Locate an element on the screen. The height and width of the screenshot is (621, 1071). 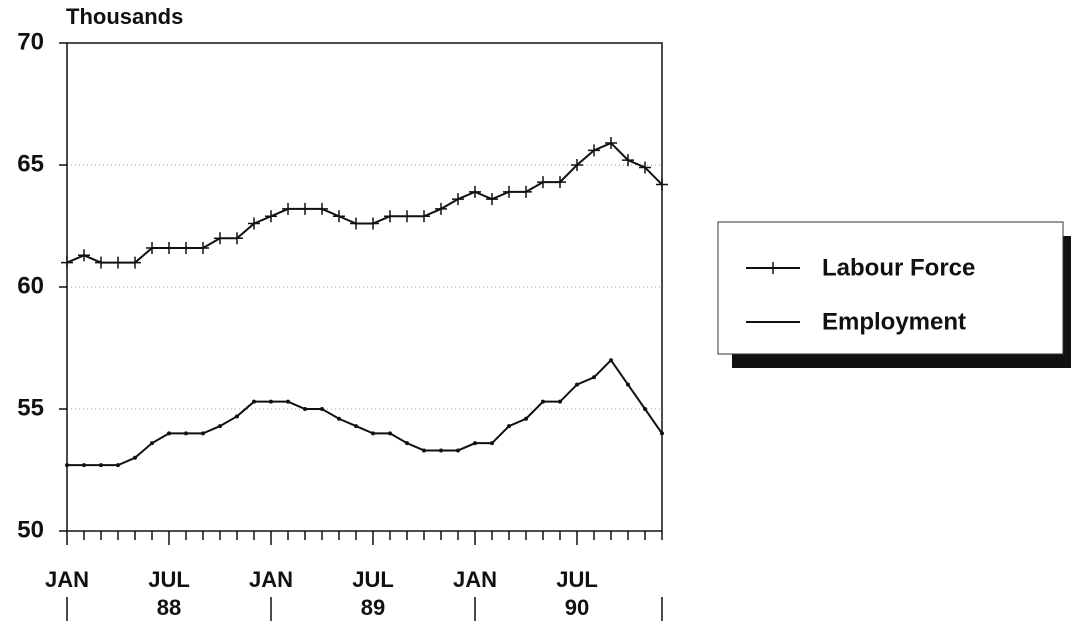
y-tick-label: 60 is located at coordinates (30, 285).